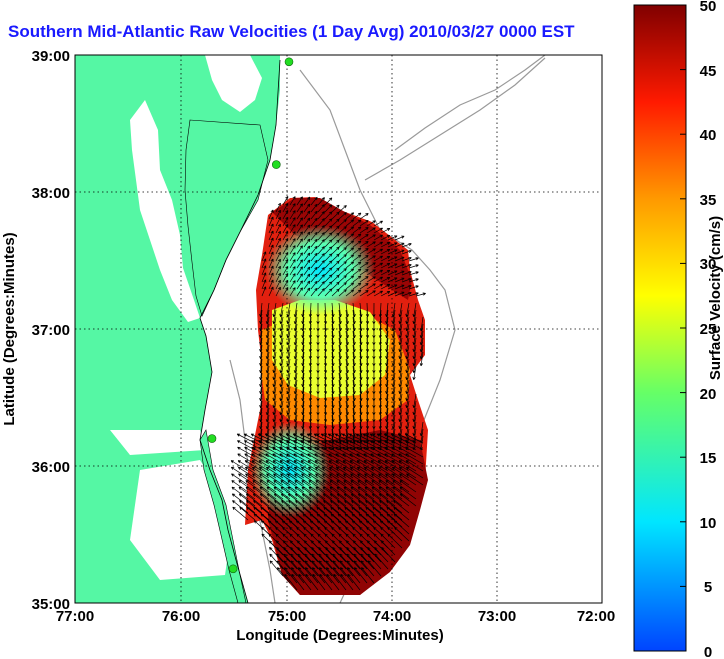 The image size is (724, 659). I want to click on y-tick-label: 38:00, so click(51, 193).